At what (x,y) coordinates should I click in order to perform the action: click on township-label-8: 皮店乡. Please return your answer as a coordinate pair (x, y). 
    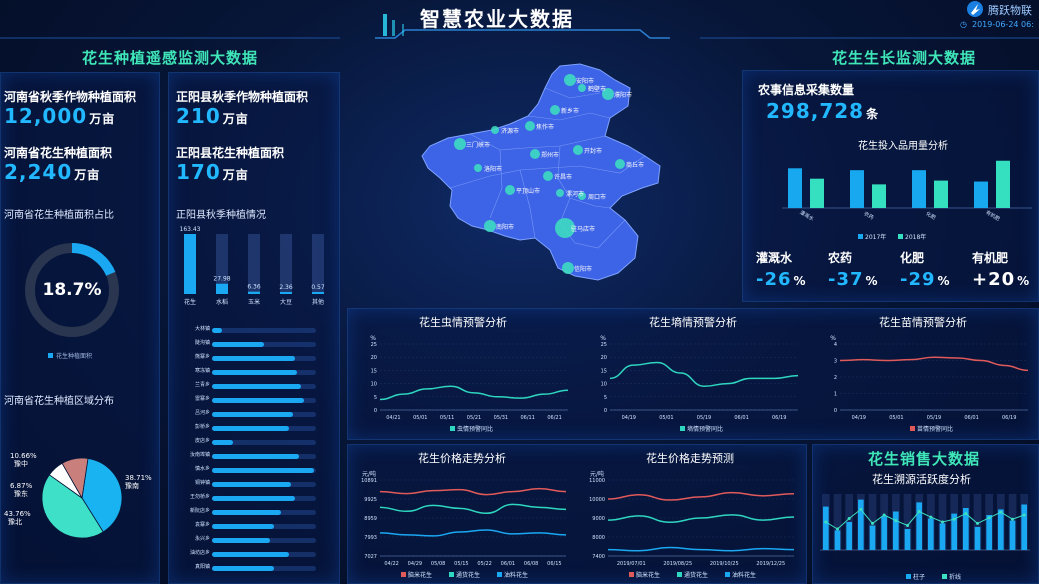
    Looking at the image, I should click on (202, 441).